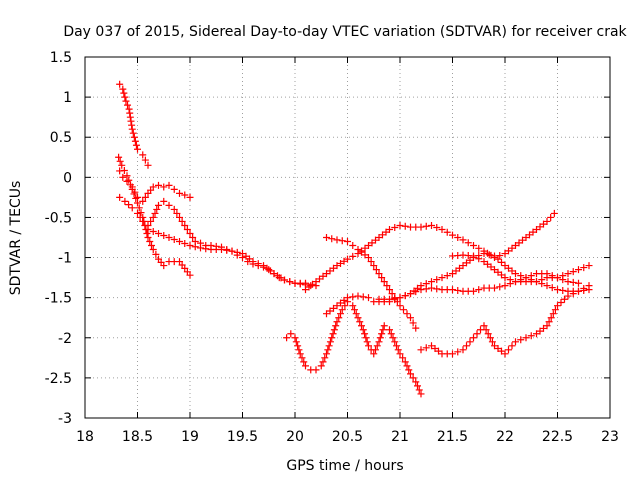 Image resolution: width=640 pixels, height=480 pixels. What do you see at coordinates (65, 339) in the screenshot?
I see `y-tick-label: -2` at bounding box center [65, 339].